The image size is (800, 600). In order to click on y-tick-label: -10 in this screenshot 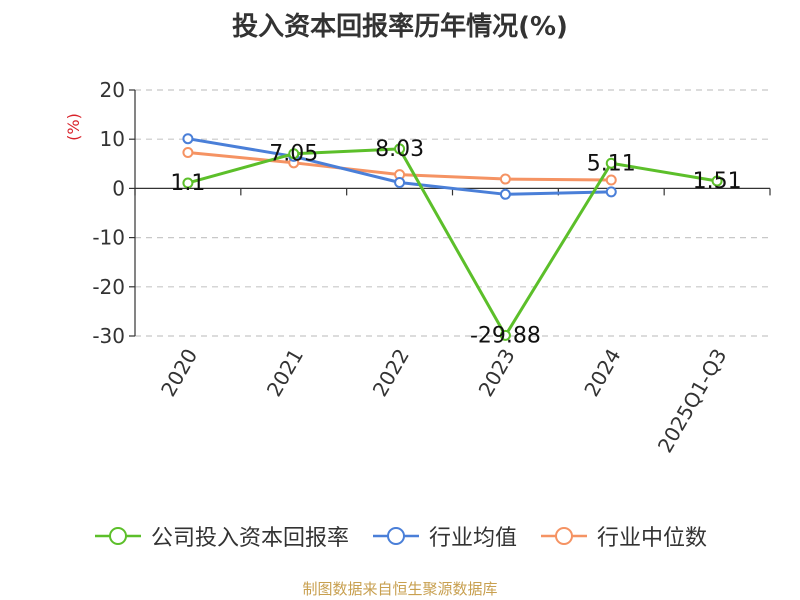, I will do `click(108, 238)`.